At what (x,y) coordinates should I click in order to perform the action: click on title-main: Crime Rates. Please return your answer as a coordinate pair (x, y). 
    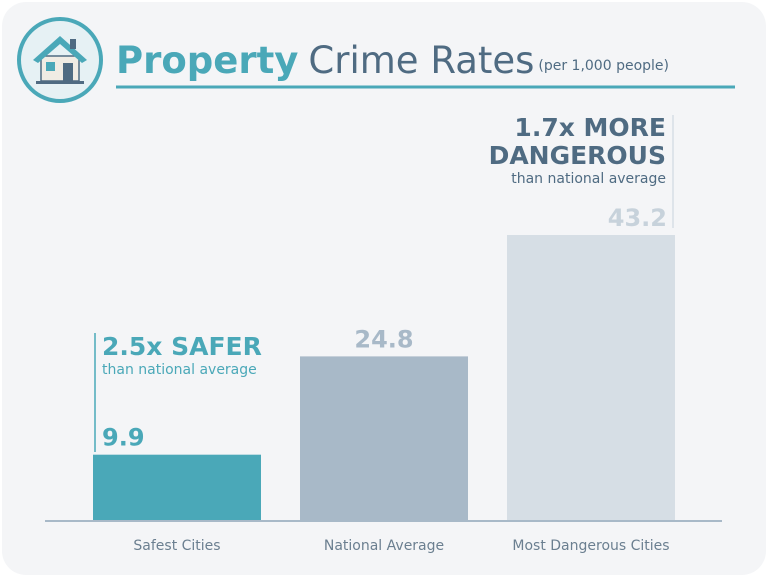
    Looking at the image, I should click on (421, 60).